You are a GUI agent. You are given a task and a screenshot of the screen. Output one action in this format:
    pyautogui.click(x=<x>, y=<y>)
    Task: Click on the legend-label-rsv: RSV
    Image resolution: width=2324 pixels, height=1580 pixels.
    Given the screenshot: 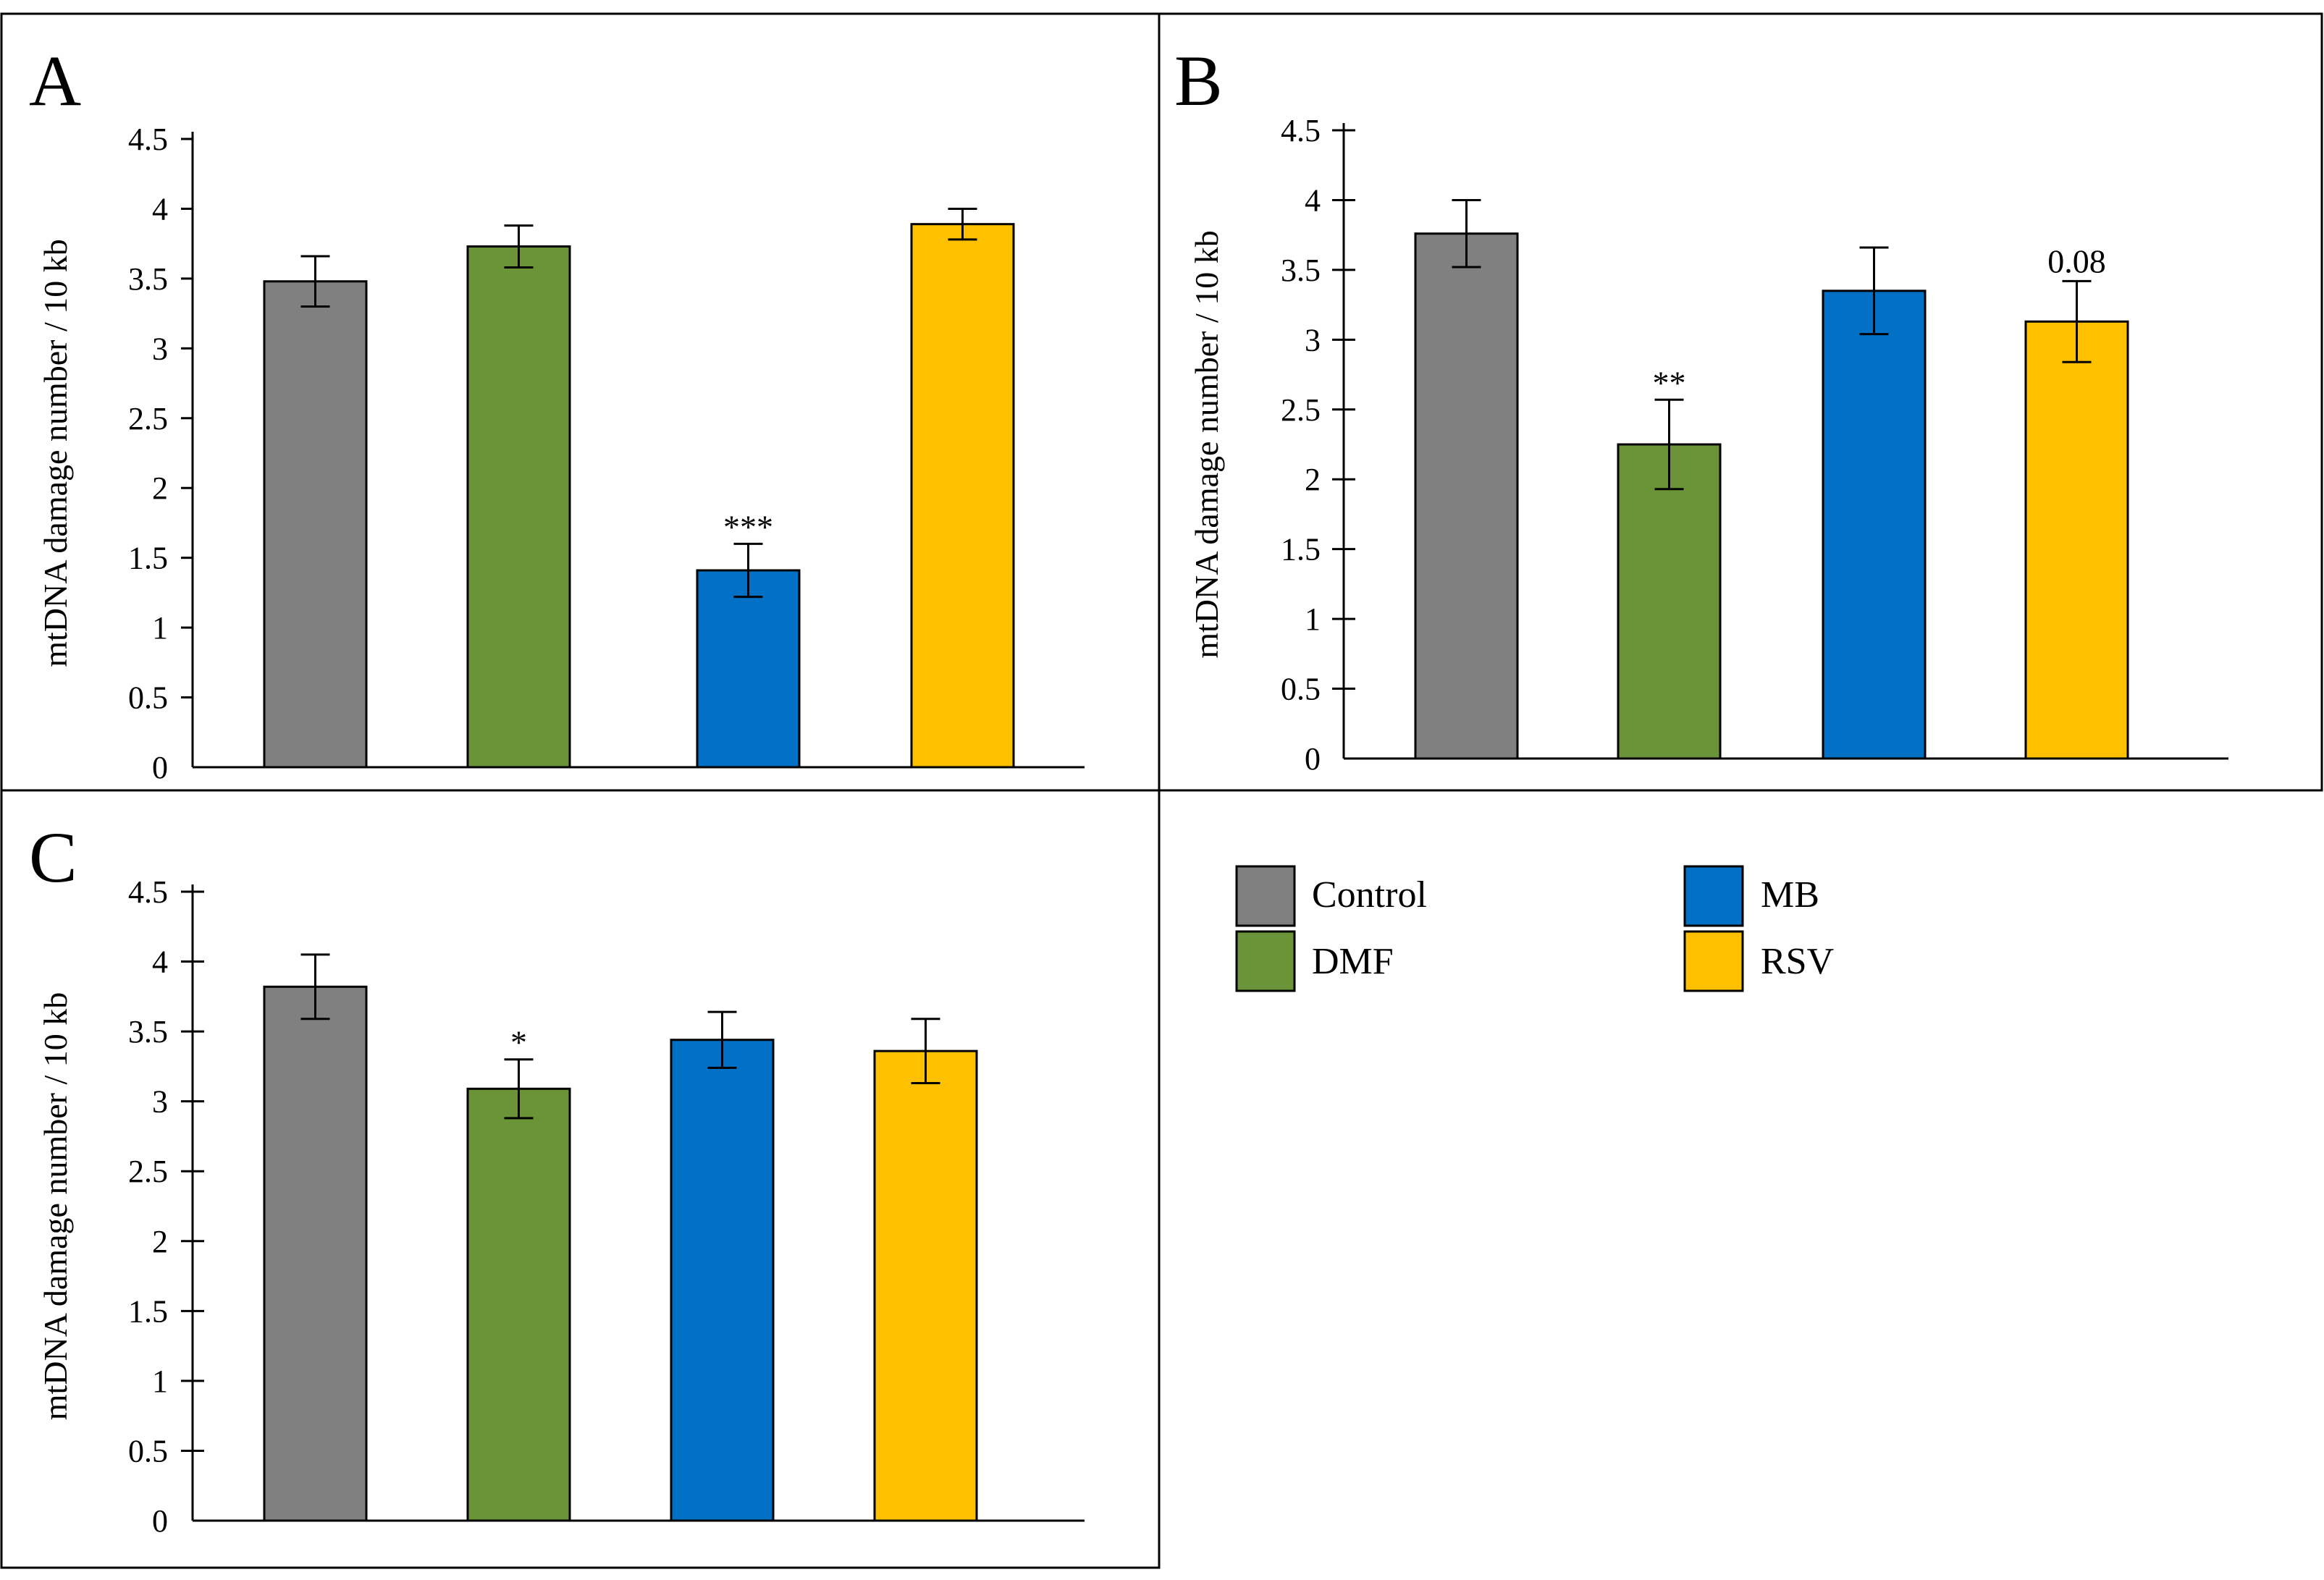 What is the action you would take?
    pyautogui.click(x=1797, y=961)
    